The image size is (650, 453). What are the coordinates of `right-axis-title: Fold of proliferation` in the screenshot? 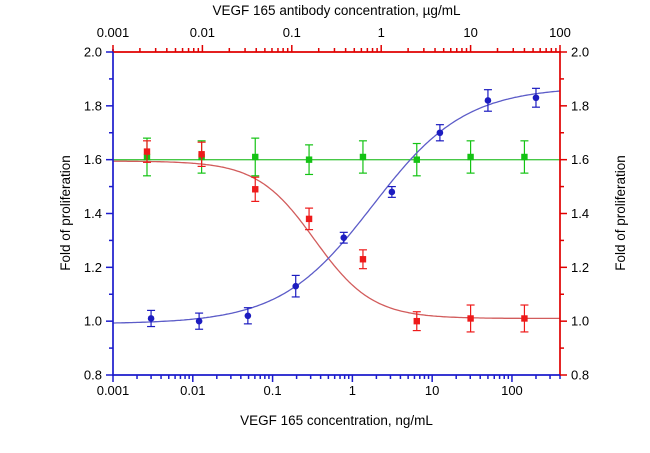 It's located at (620, 213).